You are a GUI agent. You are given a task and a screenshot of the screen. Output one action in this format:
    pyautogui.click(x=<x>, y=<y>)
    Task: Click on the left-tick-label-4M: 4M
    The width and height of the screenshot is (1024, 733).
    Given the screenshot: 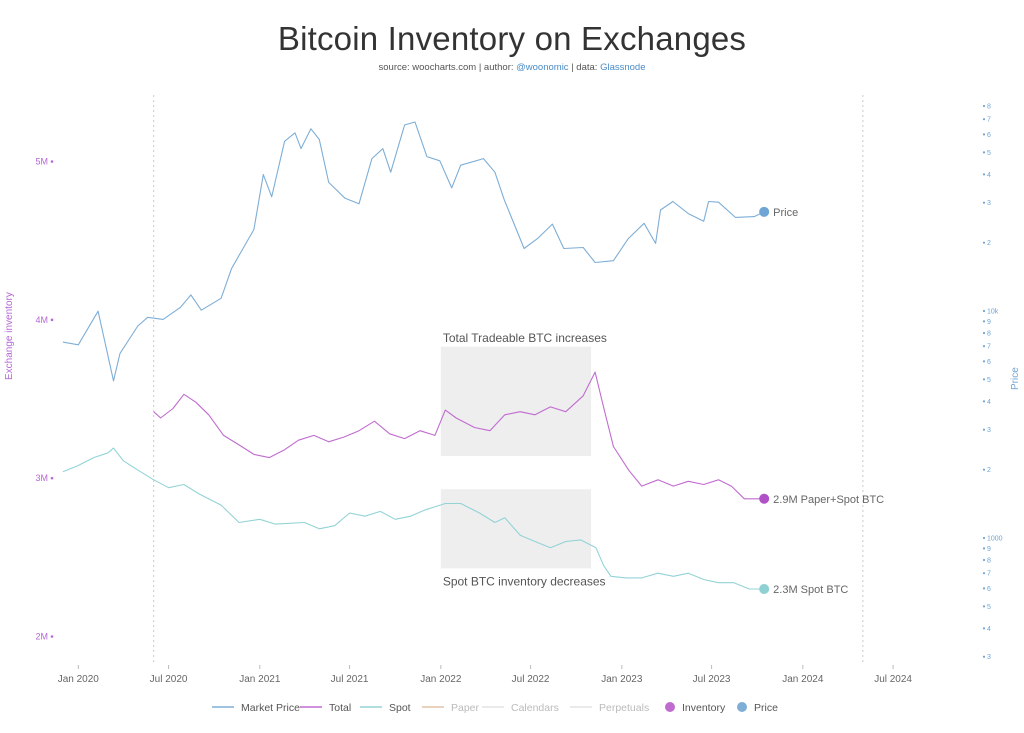 What is the action you would take?
    pyautogui.click(x=41, y=320)
    